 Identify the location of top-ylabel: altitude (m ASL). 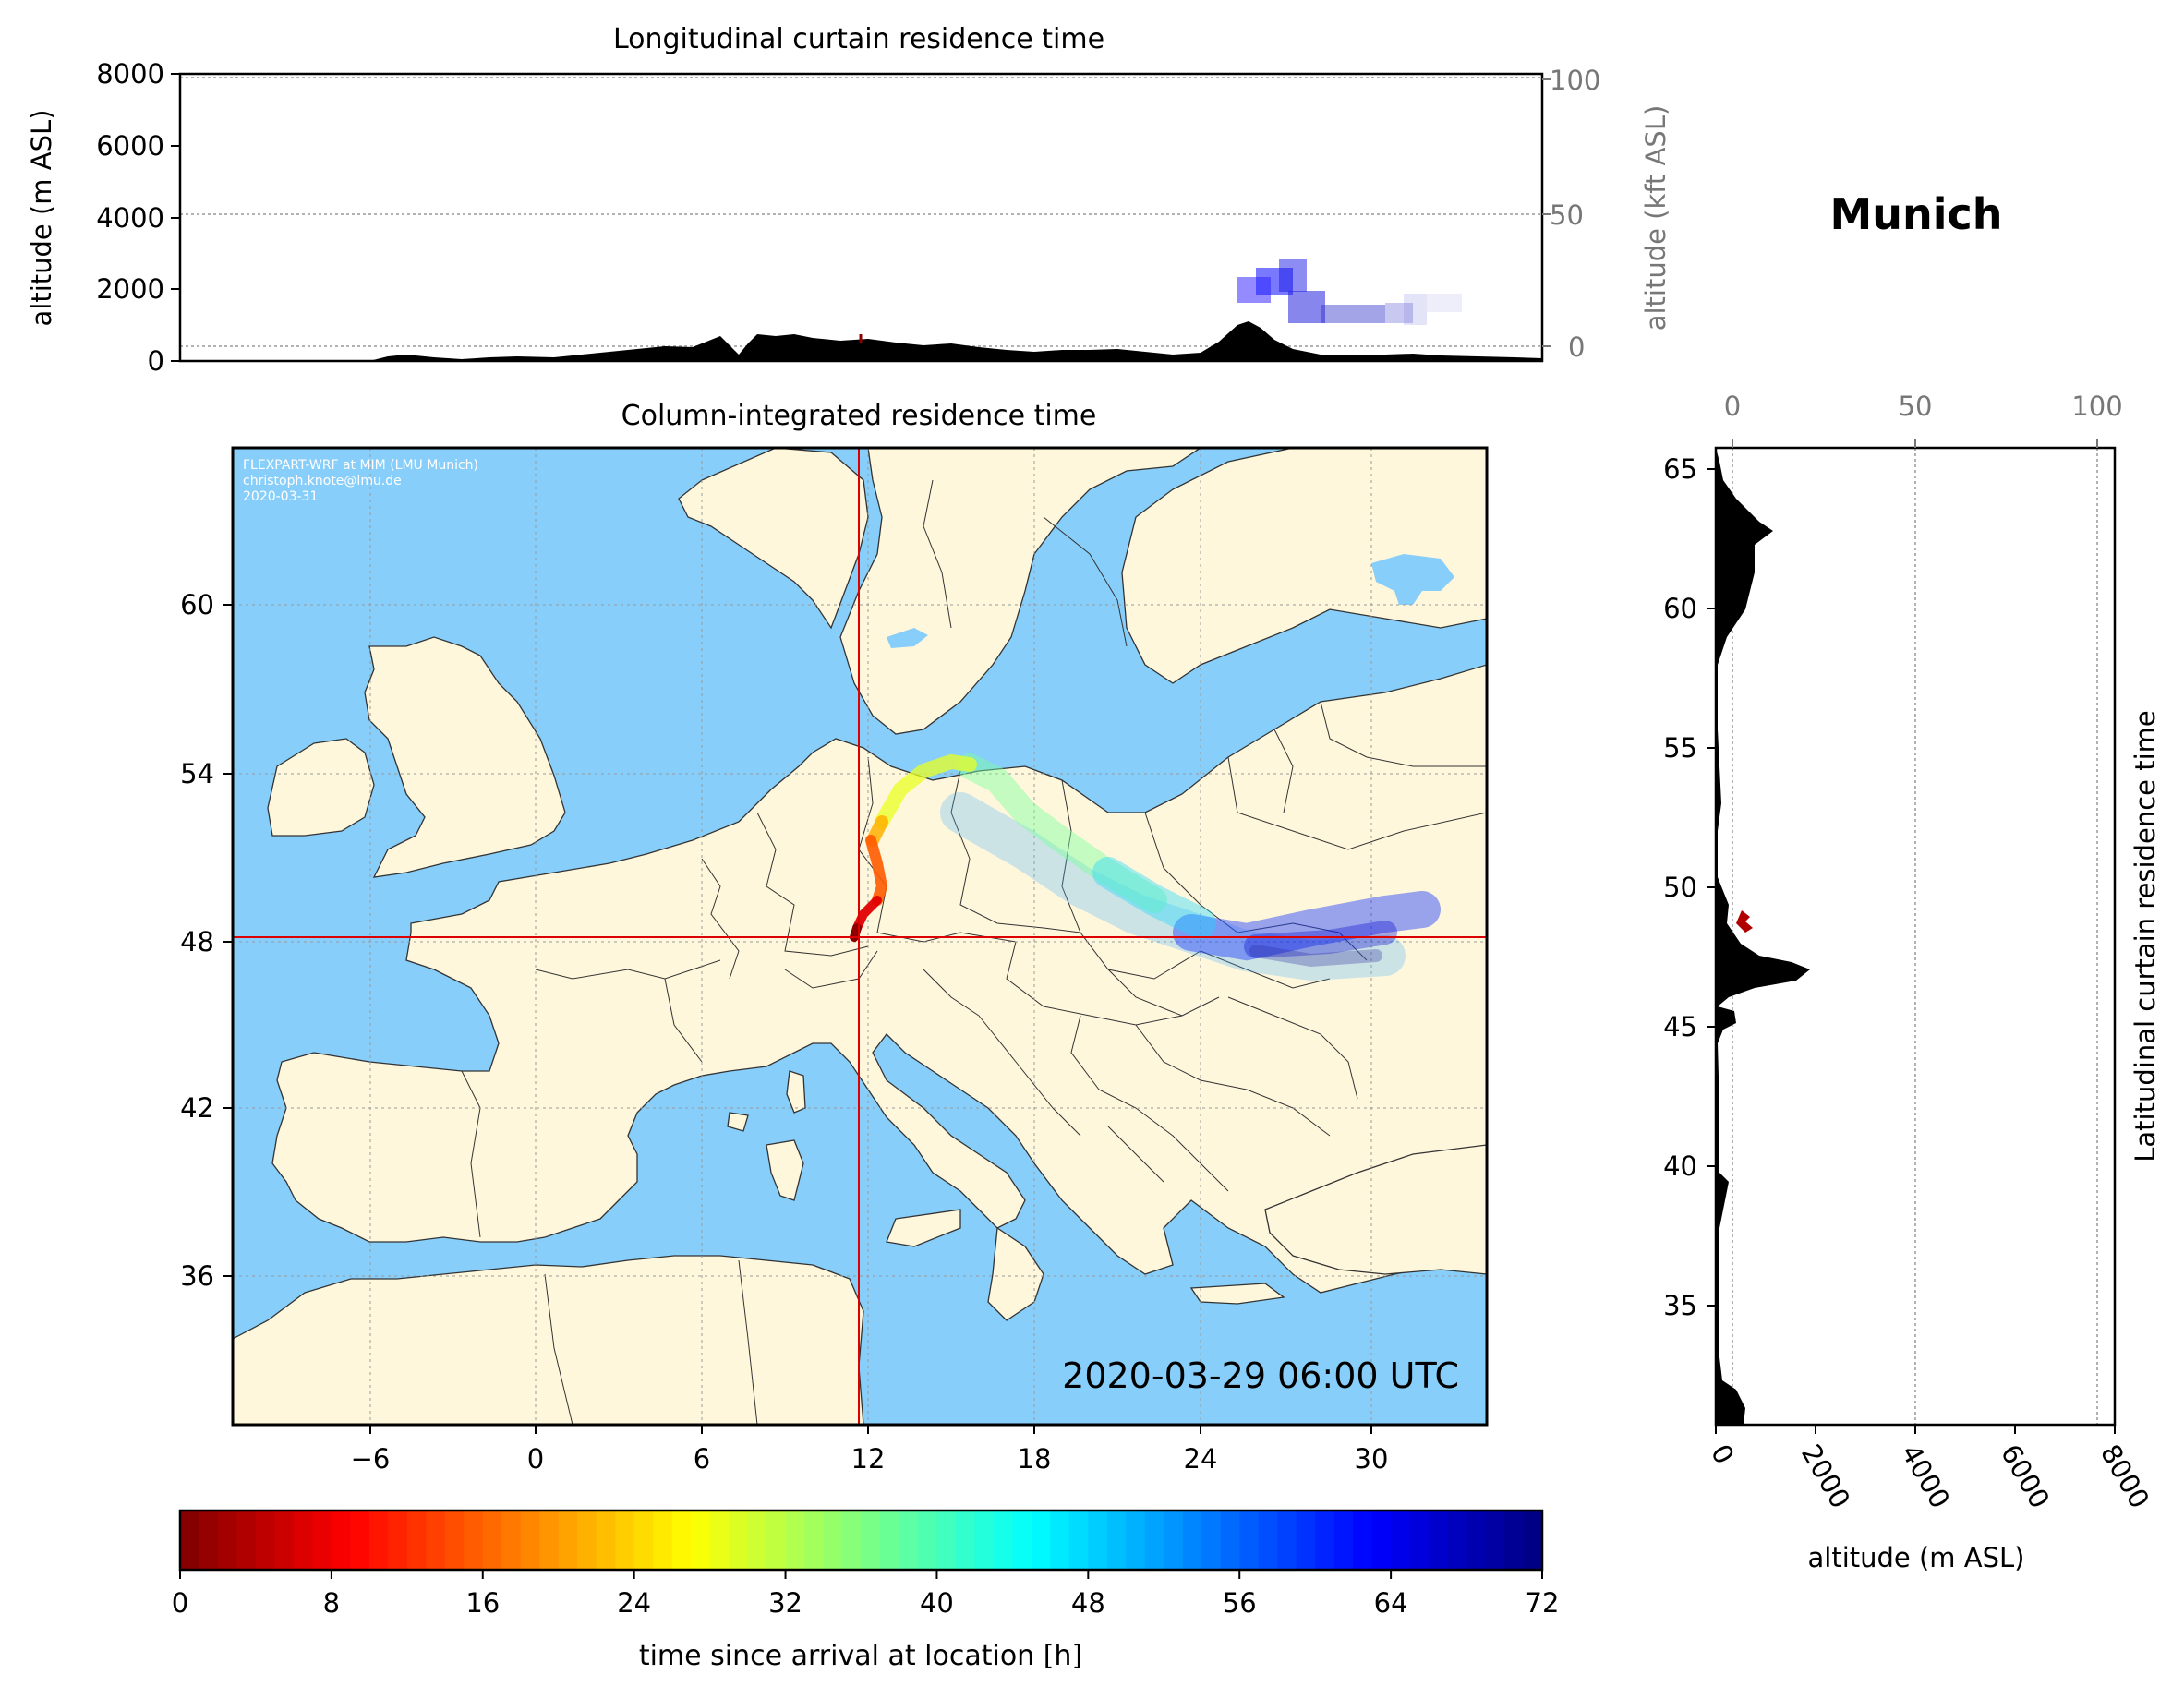
(41, 218).